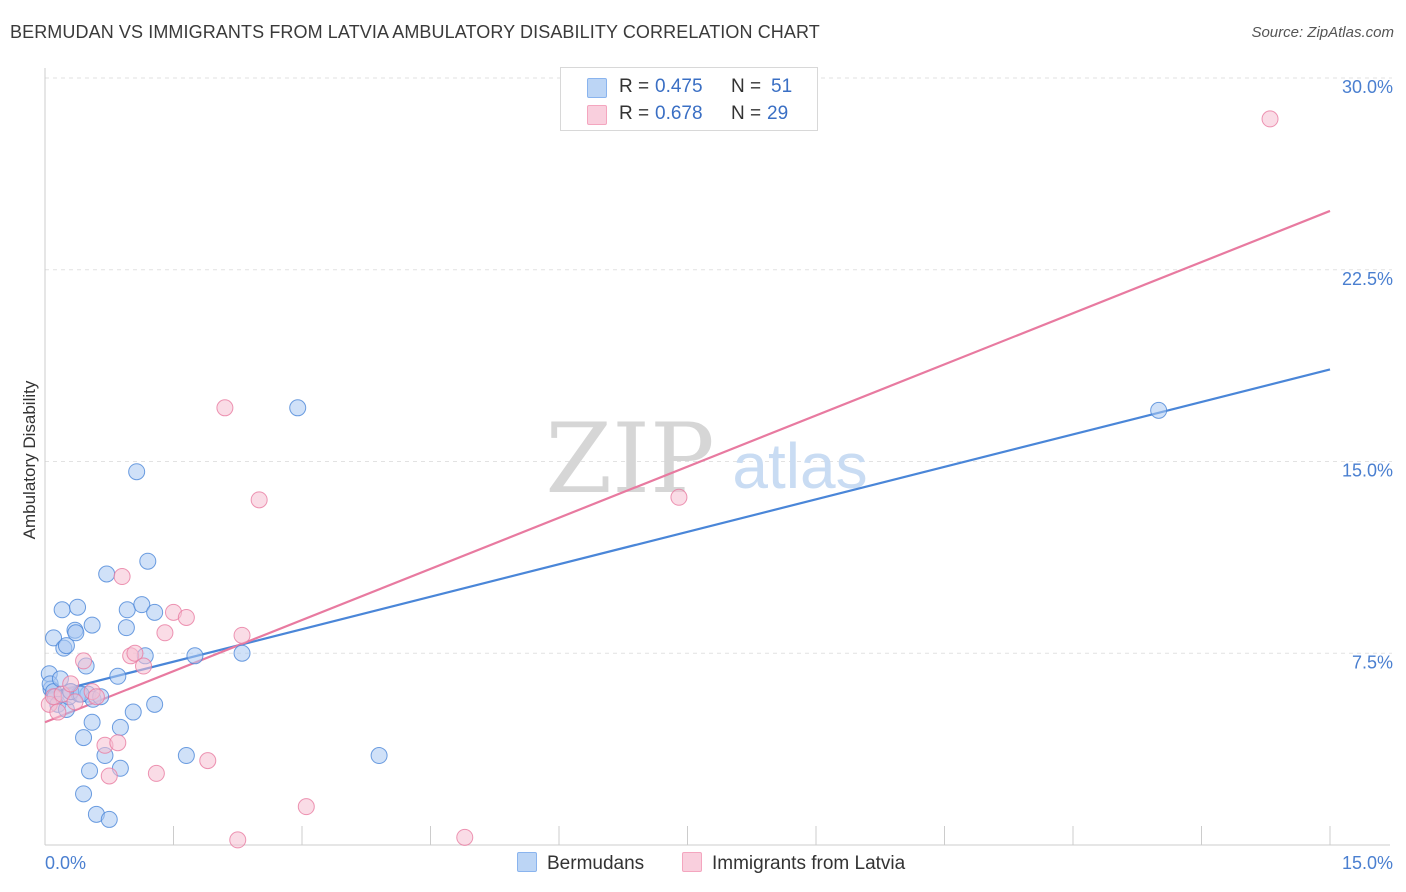  What do you see at coordinates (1367, 471) in the screenshot?
I see `y-tick-label: 15.0%` at bounding box center [1367, 471].